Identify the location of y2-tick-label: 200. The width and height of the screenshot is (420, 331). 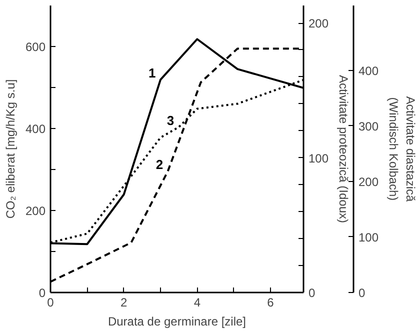
(318, 23).